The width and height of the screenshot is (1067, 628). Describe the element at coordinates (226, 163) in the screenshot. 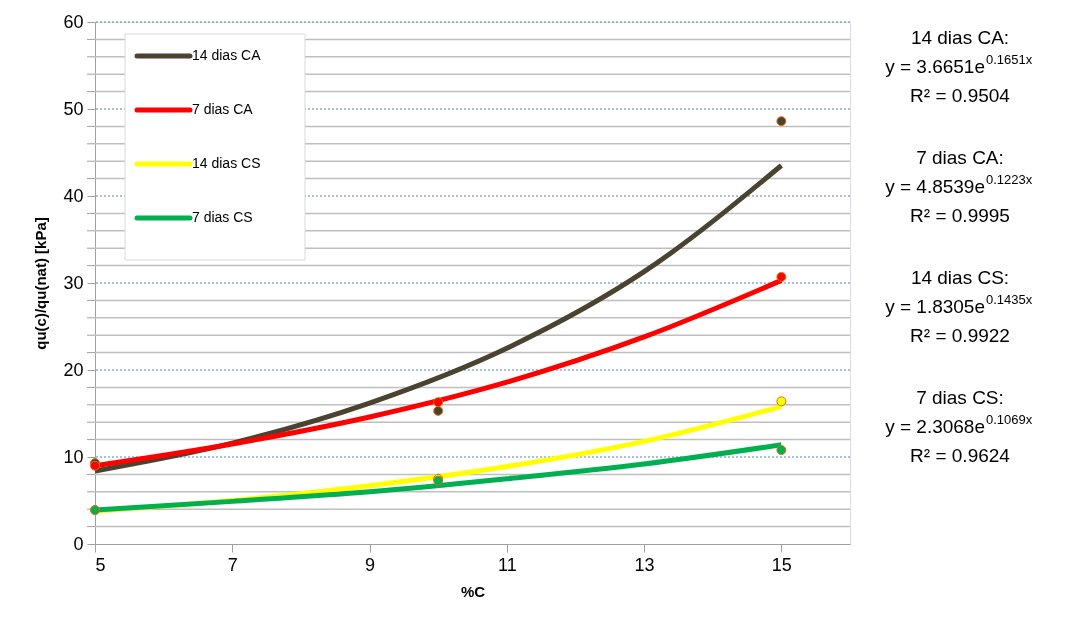

I see `legend-label: 14 dias CS` at that location.